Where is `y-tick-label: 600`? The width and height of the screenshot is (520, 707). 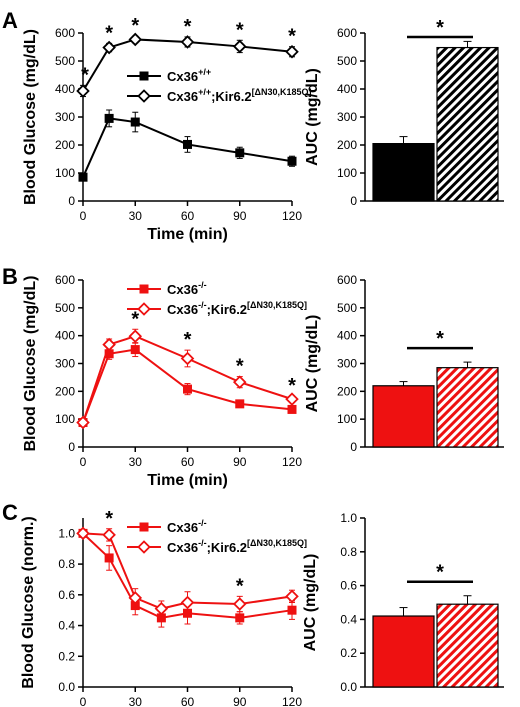 y-tick-label: 600 is located at coordinates (347, 280).